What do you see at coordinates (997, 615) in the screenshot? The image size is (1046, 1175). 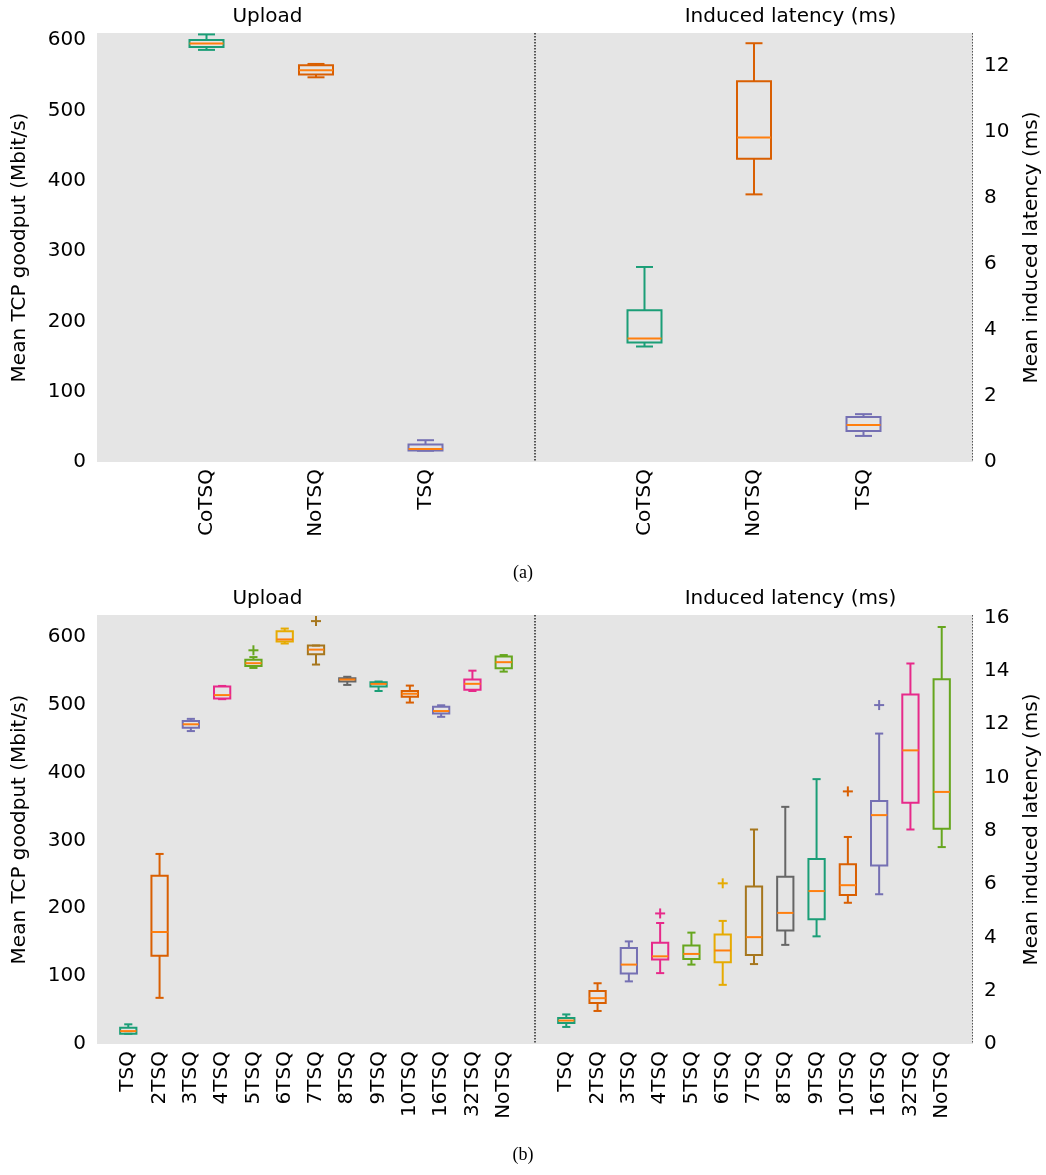 I see `y2-tick-label: 16` at bounding box center [997, 615].